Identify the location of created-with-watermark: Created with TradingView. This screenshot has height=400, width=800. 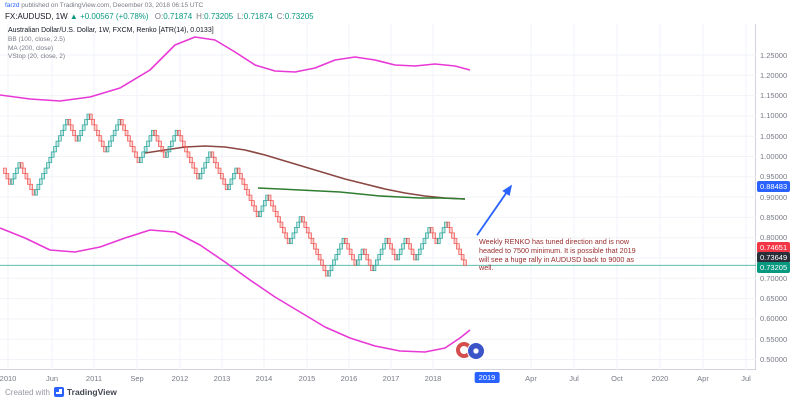
(61, 392).